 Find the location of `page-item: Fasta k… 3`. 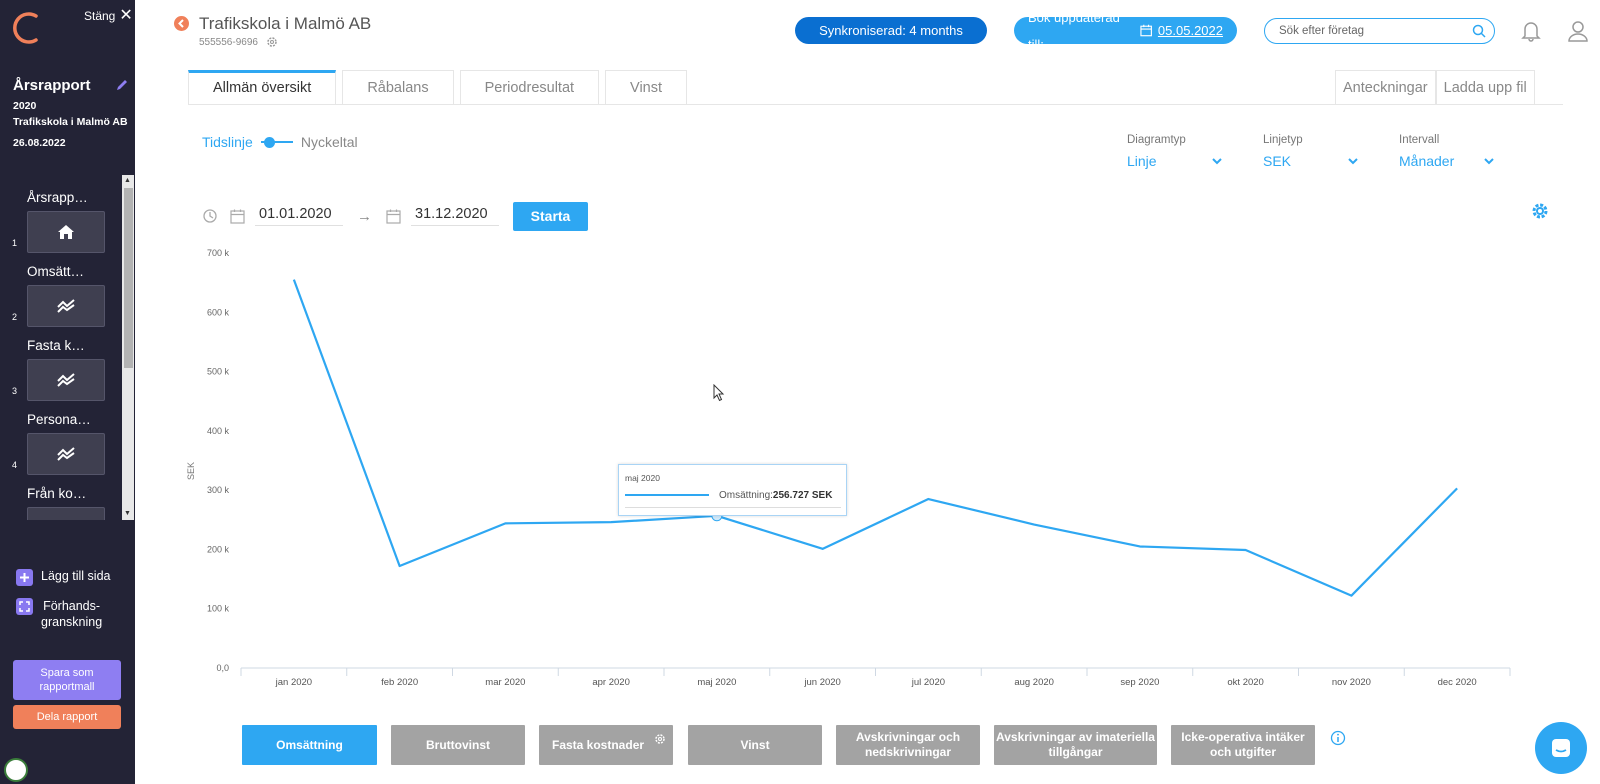

page-item: Fasta k… 3 is located at coordinates (61, 375).